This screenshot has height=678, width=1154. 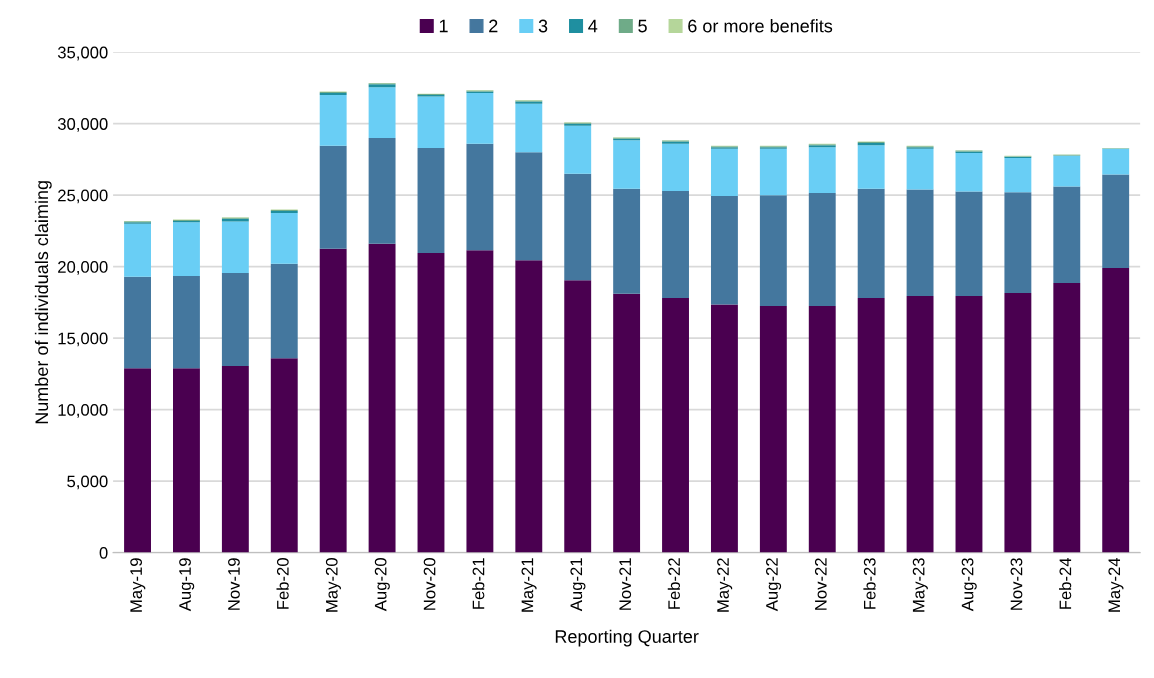 I want to click on y-tick-label: 0, so click(x=103, y=552).